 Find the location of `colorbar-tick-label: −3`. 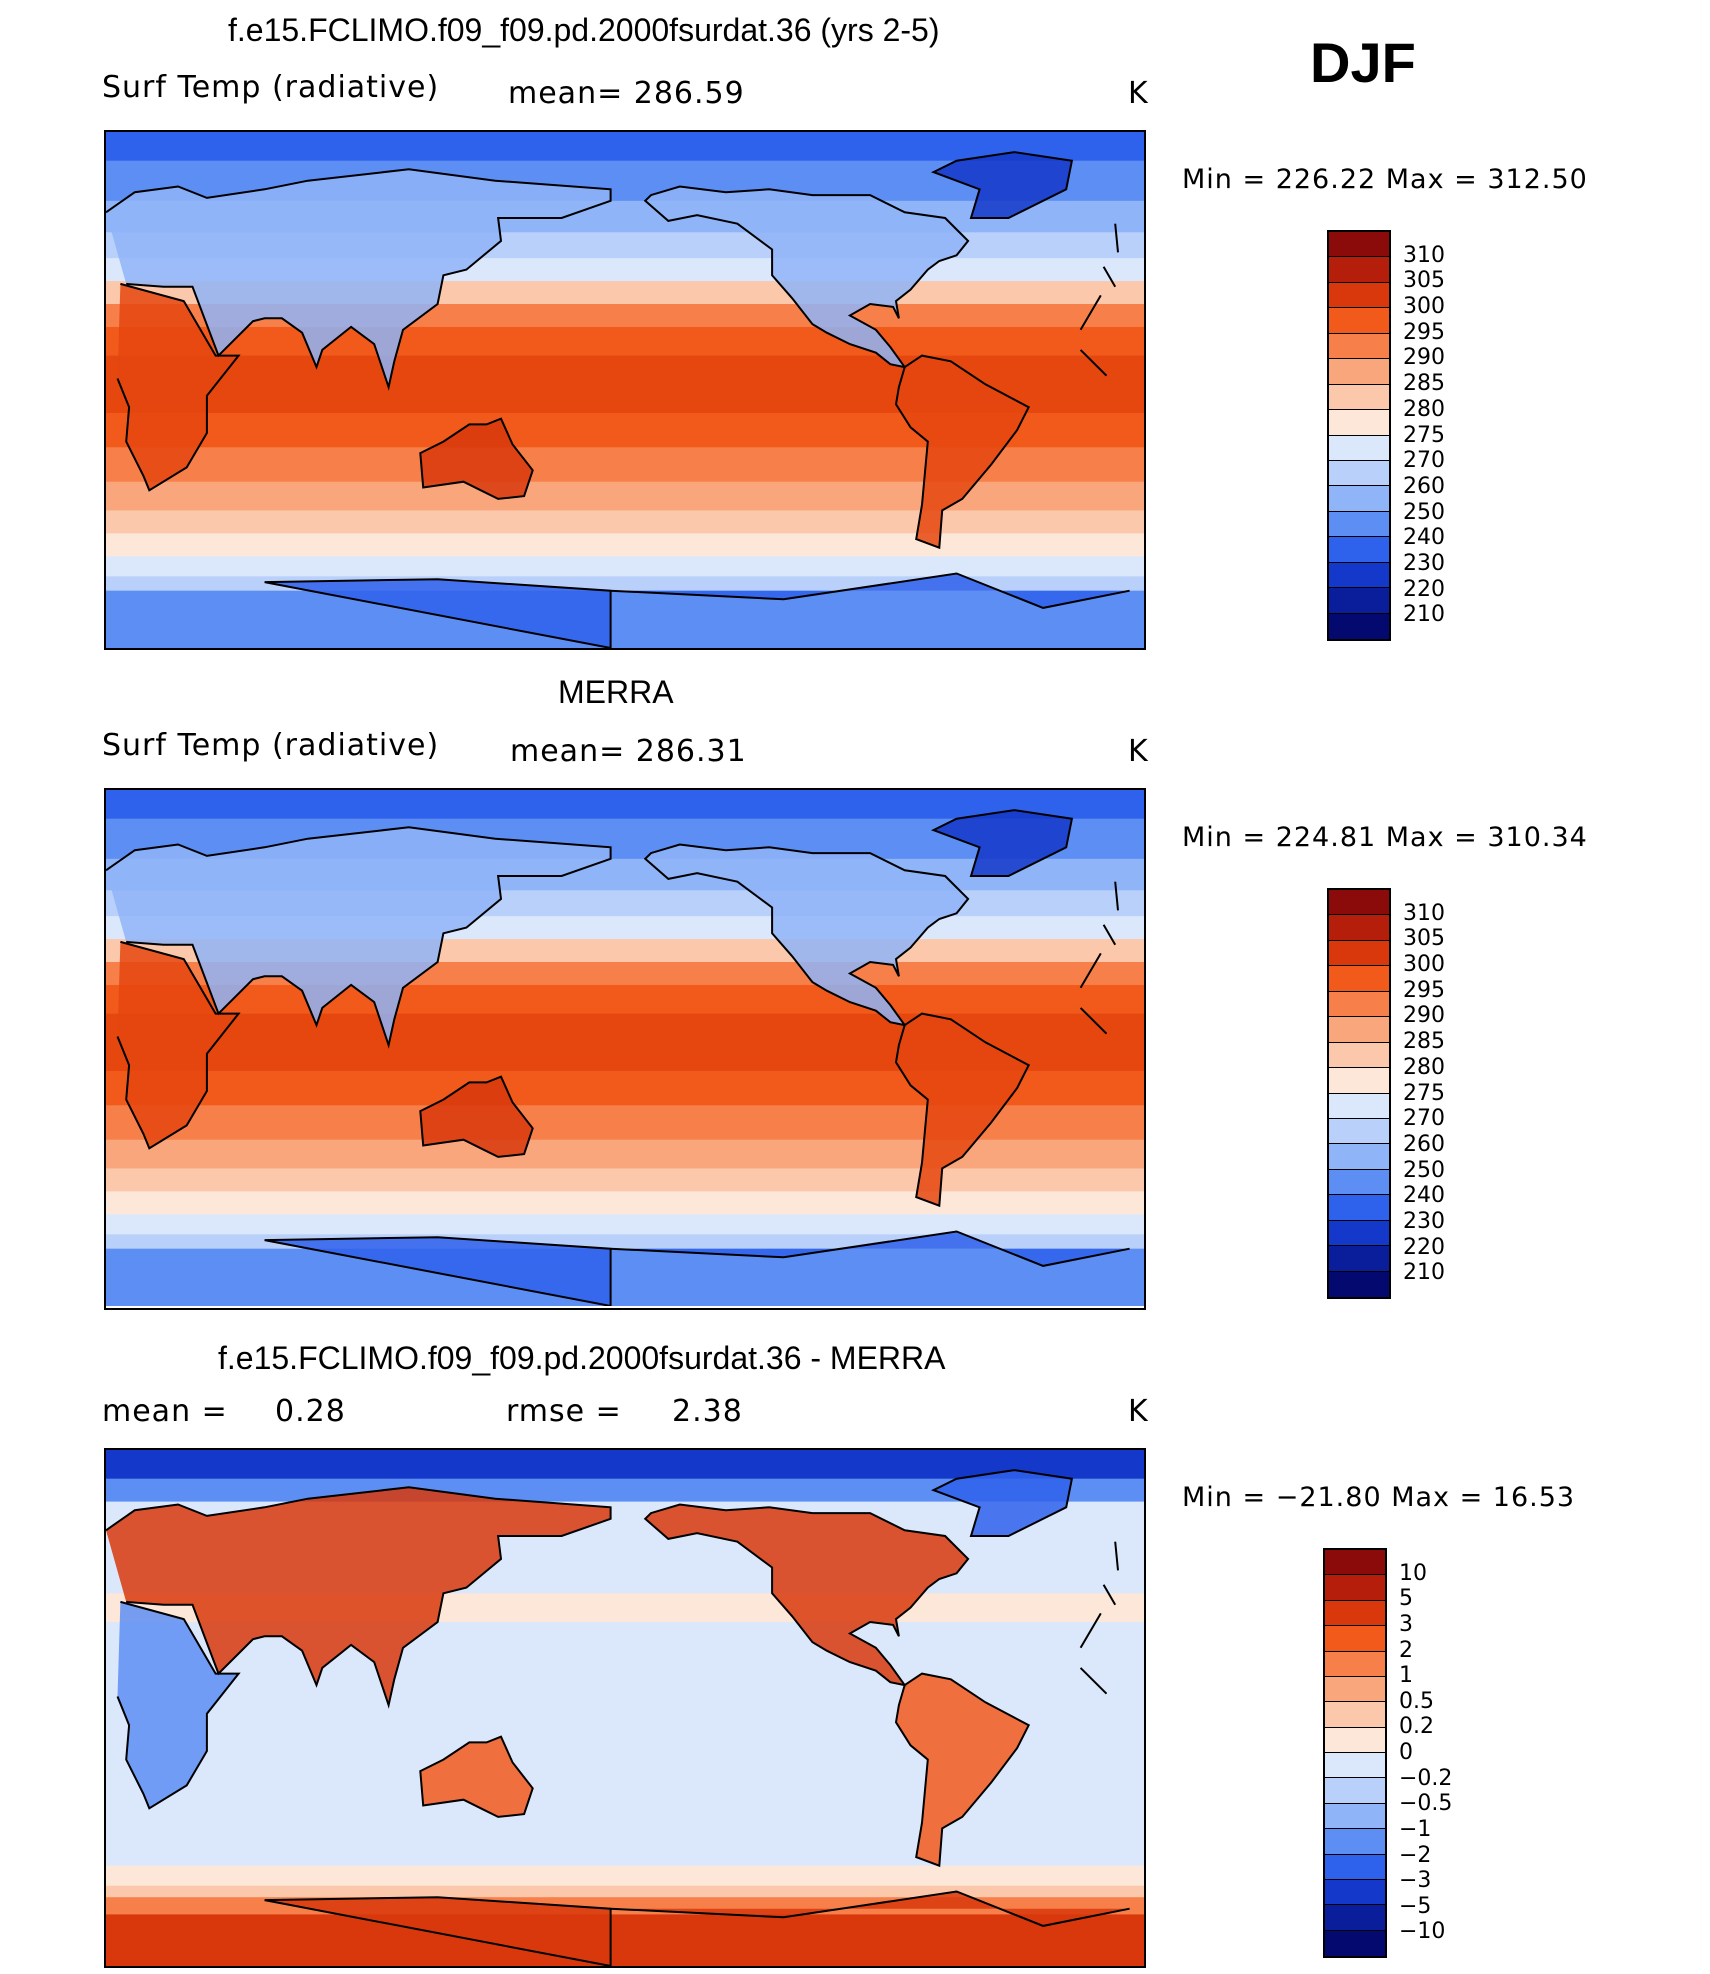

colorbar-tick-label: −3 is located at coordinates (1415, 1881).